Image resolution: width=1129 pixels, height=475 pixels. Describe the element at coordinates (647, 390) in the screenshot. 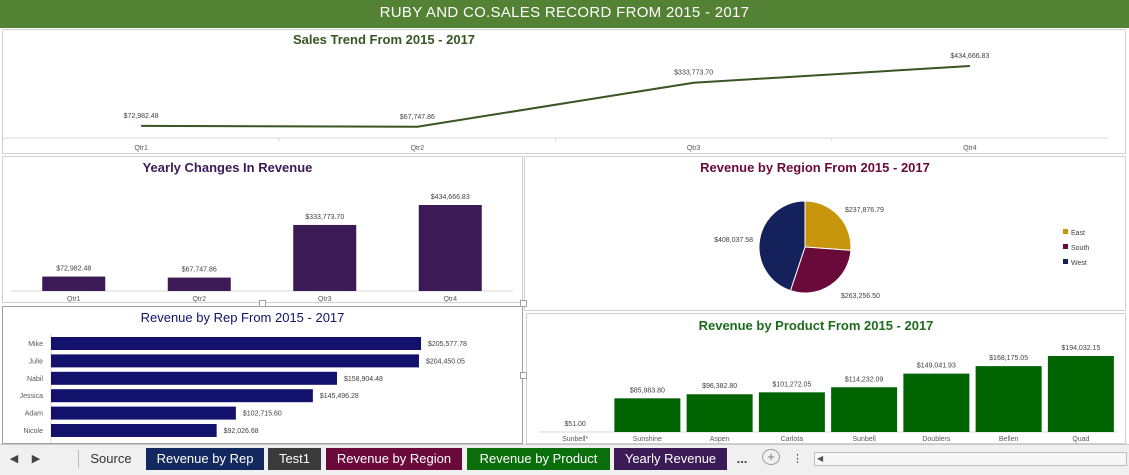

I see `product-data-label: $85,983.80` at that location.